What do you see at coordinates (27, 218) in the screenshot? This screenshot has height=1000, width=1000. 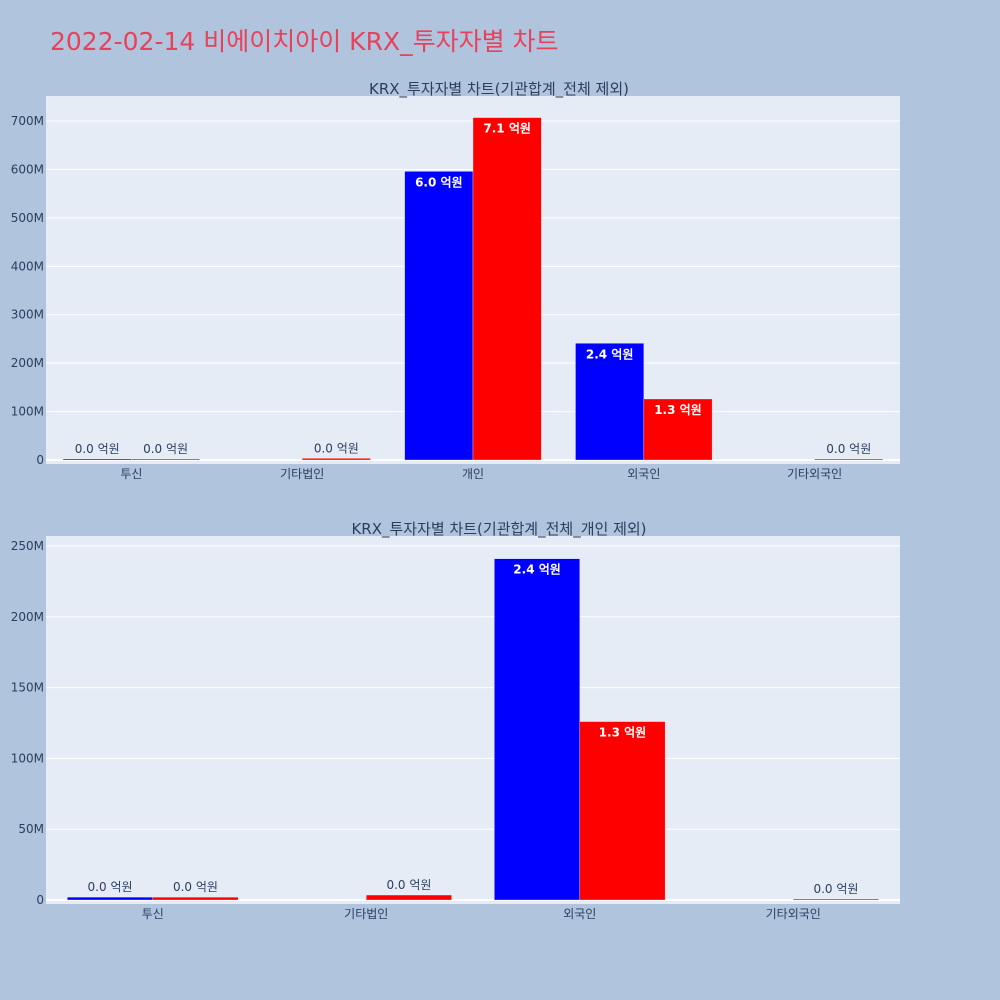 I see `y-tick-label: 500M` at bounding box center [27, 218].